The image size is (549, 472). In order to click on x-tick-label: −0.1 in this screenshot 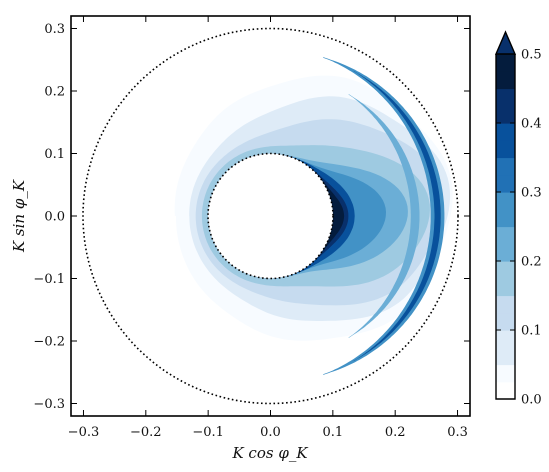, I will do `click(208, 432)`.